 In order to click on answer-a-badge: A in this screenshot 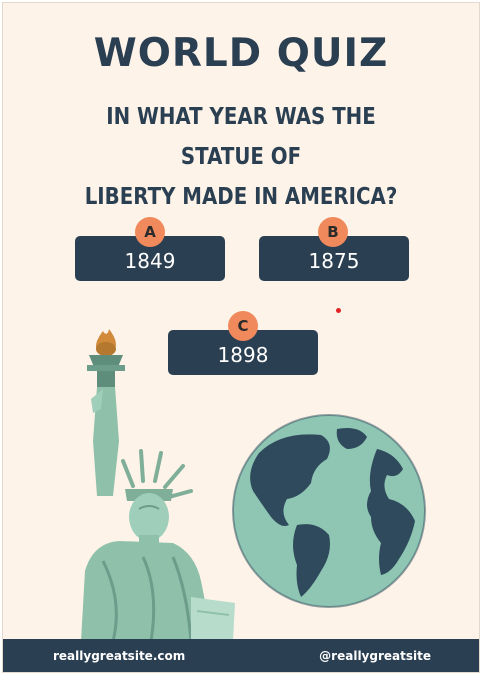, I will do `click(150, 232)`.